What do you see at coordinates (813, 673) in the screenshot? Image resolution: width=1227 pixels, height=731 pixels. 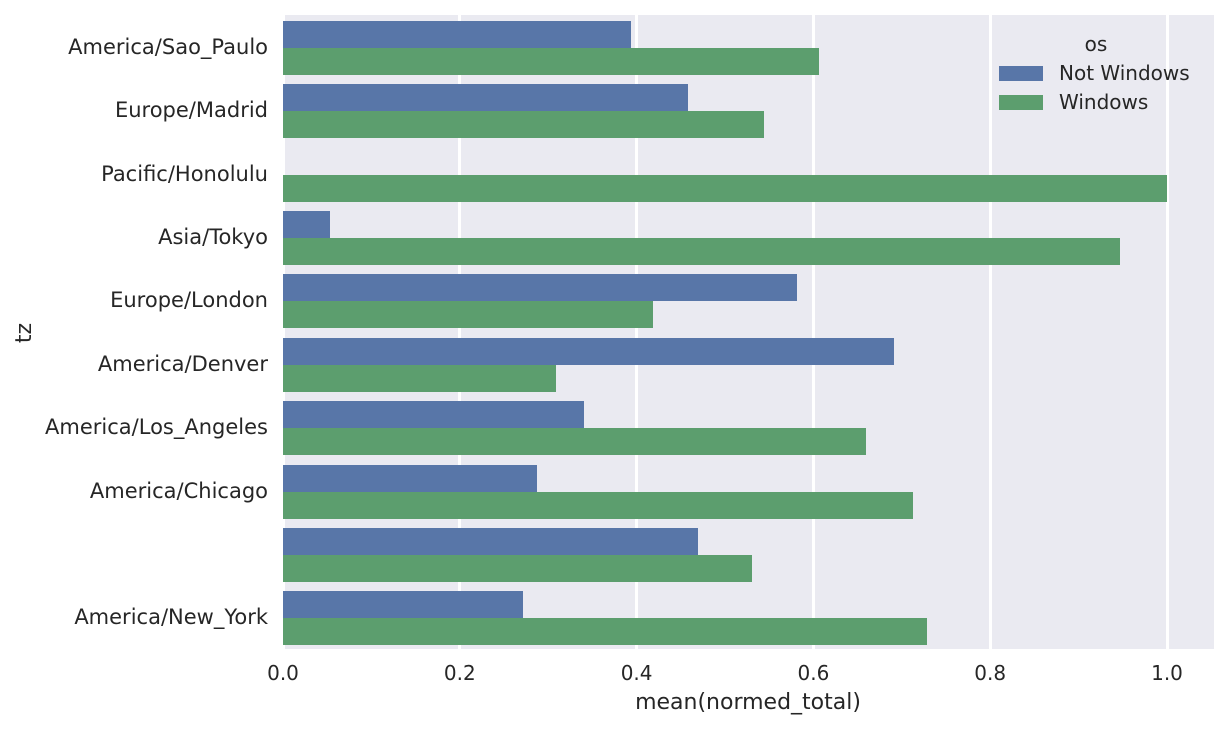 I see `x-tick-label: 0.6` at bounding box center [813, 673].